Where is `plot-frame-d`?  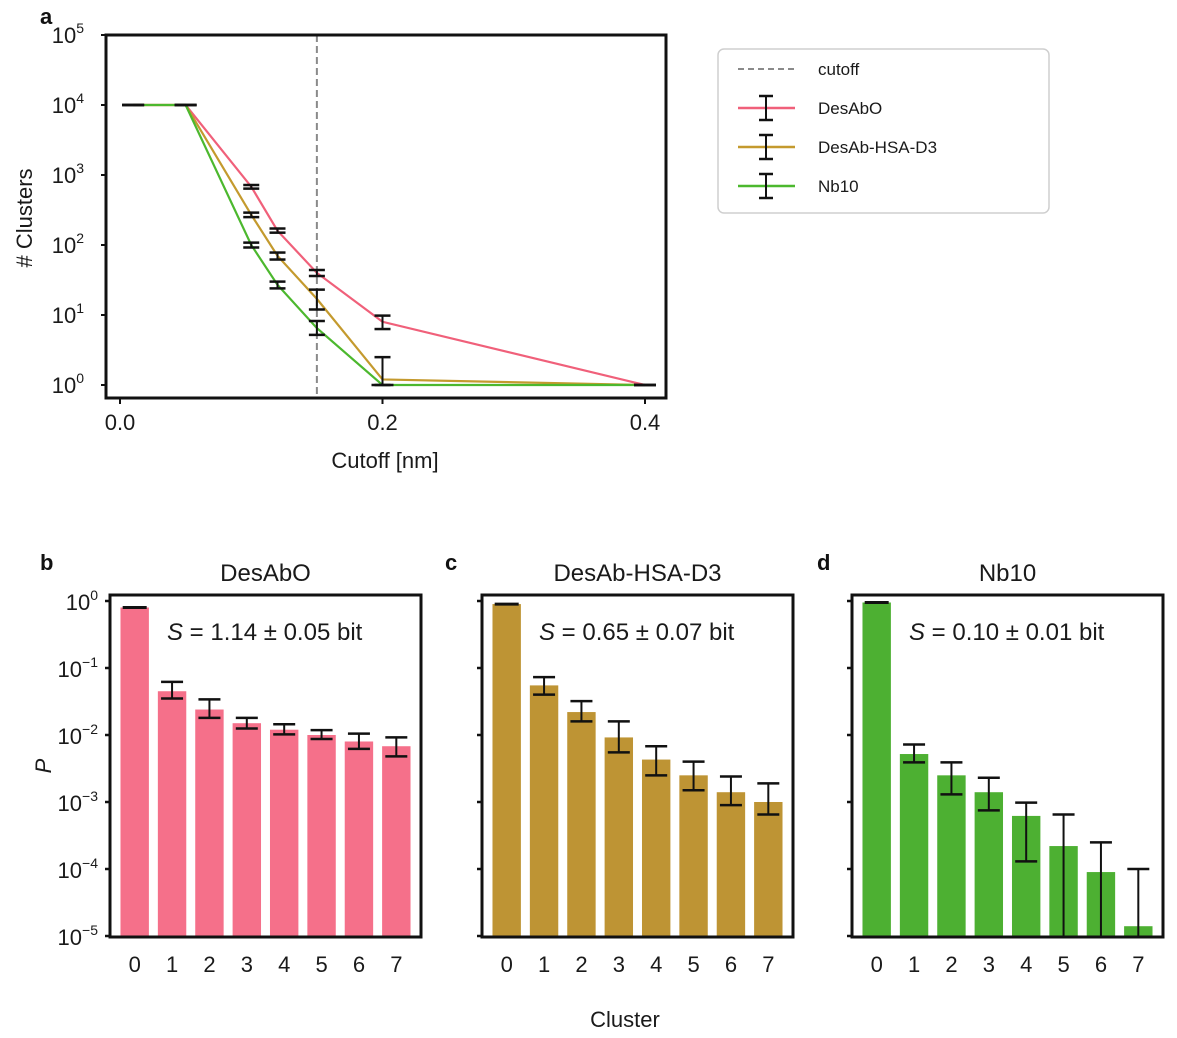
plot-frame-d is located at coordinates (1007, 766).